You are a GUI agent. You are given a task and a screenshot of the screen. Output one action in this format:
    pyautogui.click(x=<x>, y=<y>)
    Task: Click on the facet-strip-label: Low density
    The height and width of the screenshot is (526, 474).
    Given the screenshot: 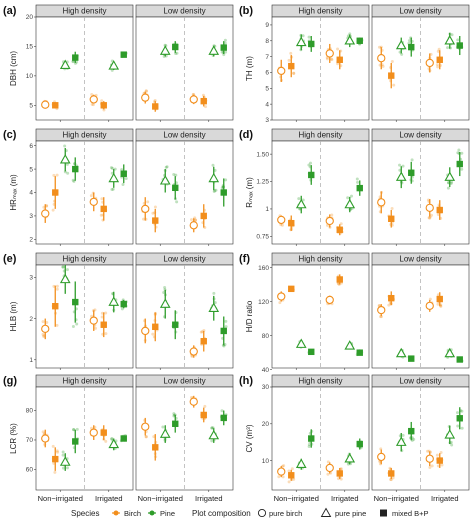 What is the action you would take?
    pyautogui.click(x=420, y=135)
    